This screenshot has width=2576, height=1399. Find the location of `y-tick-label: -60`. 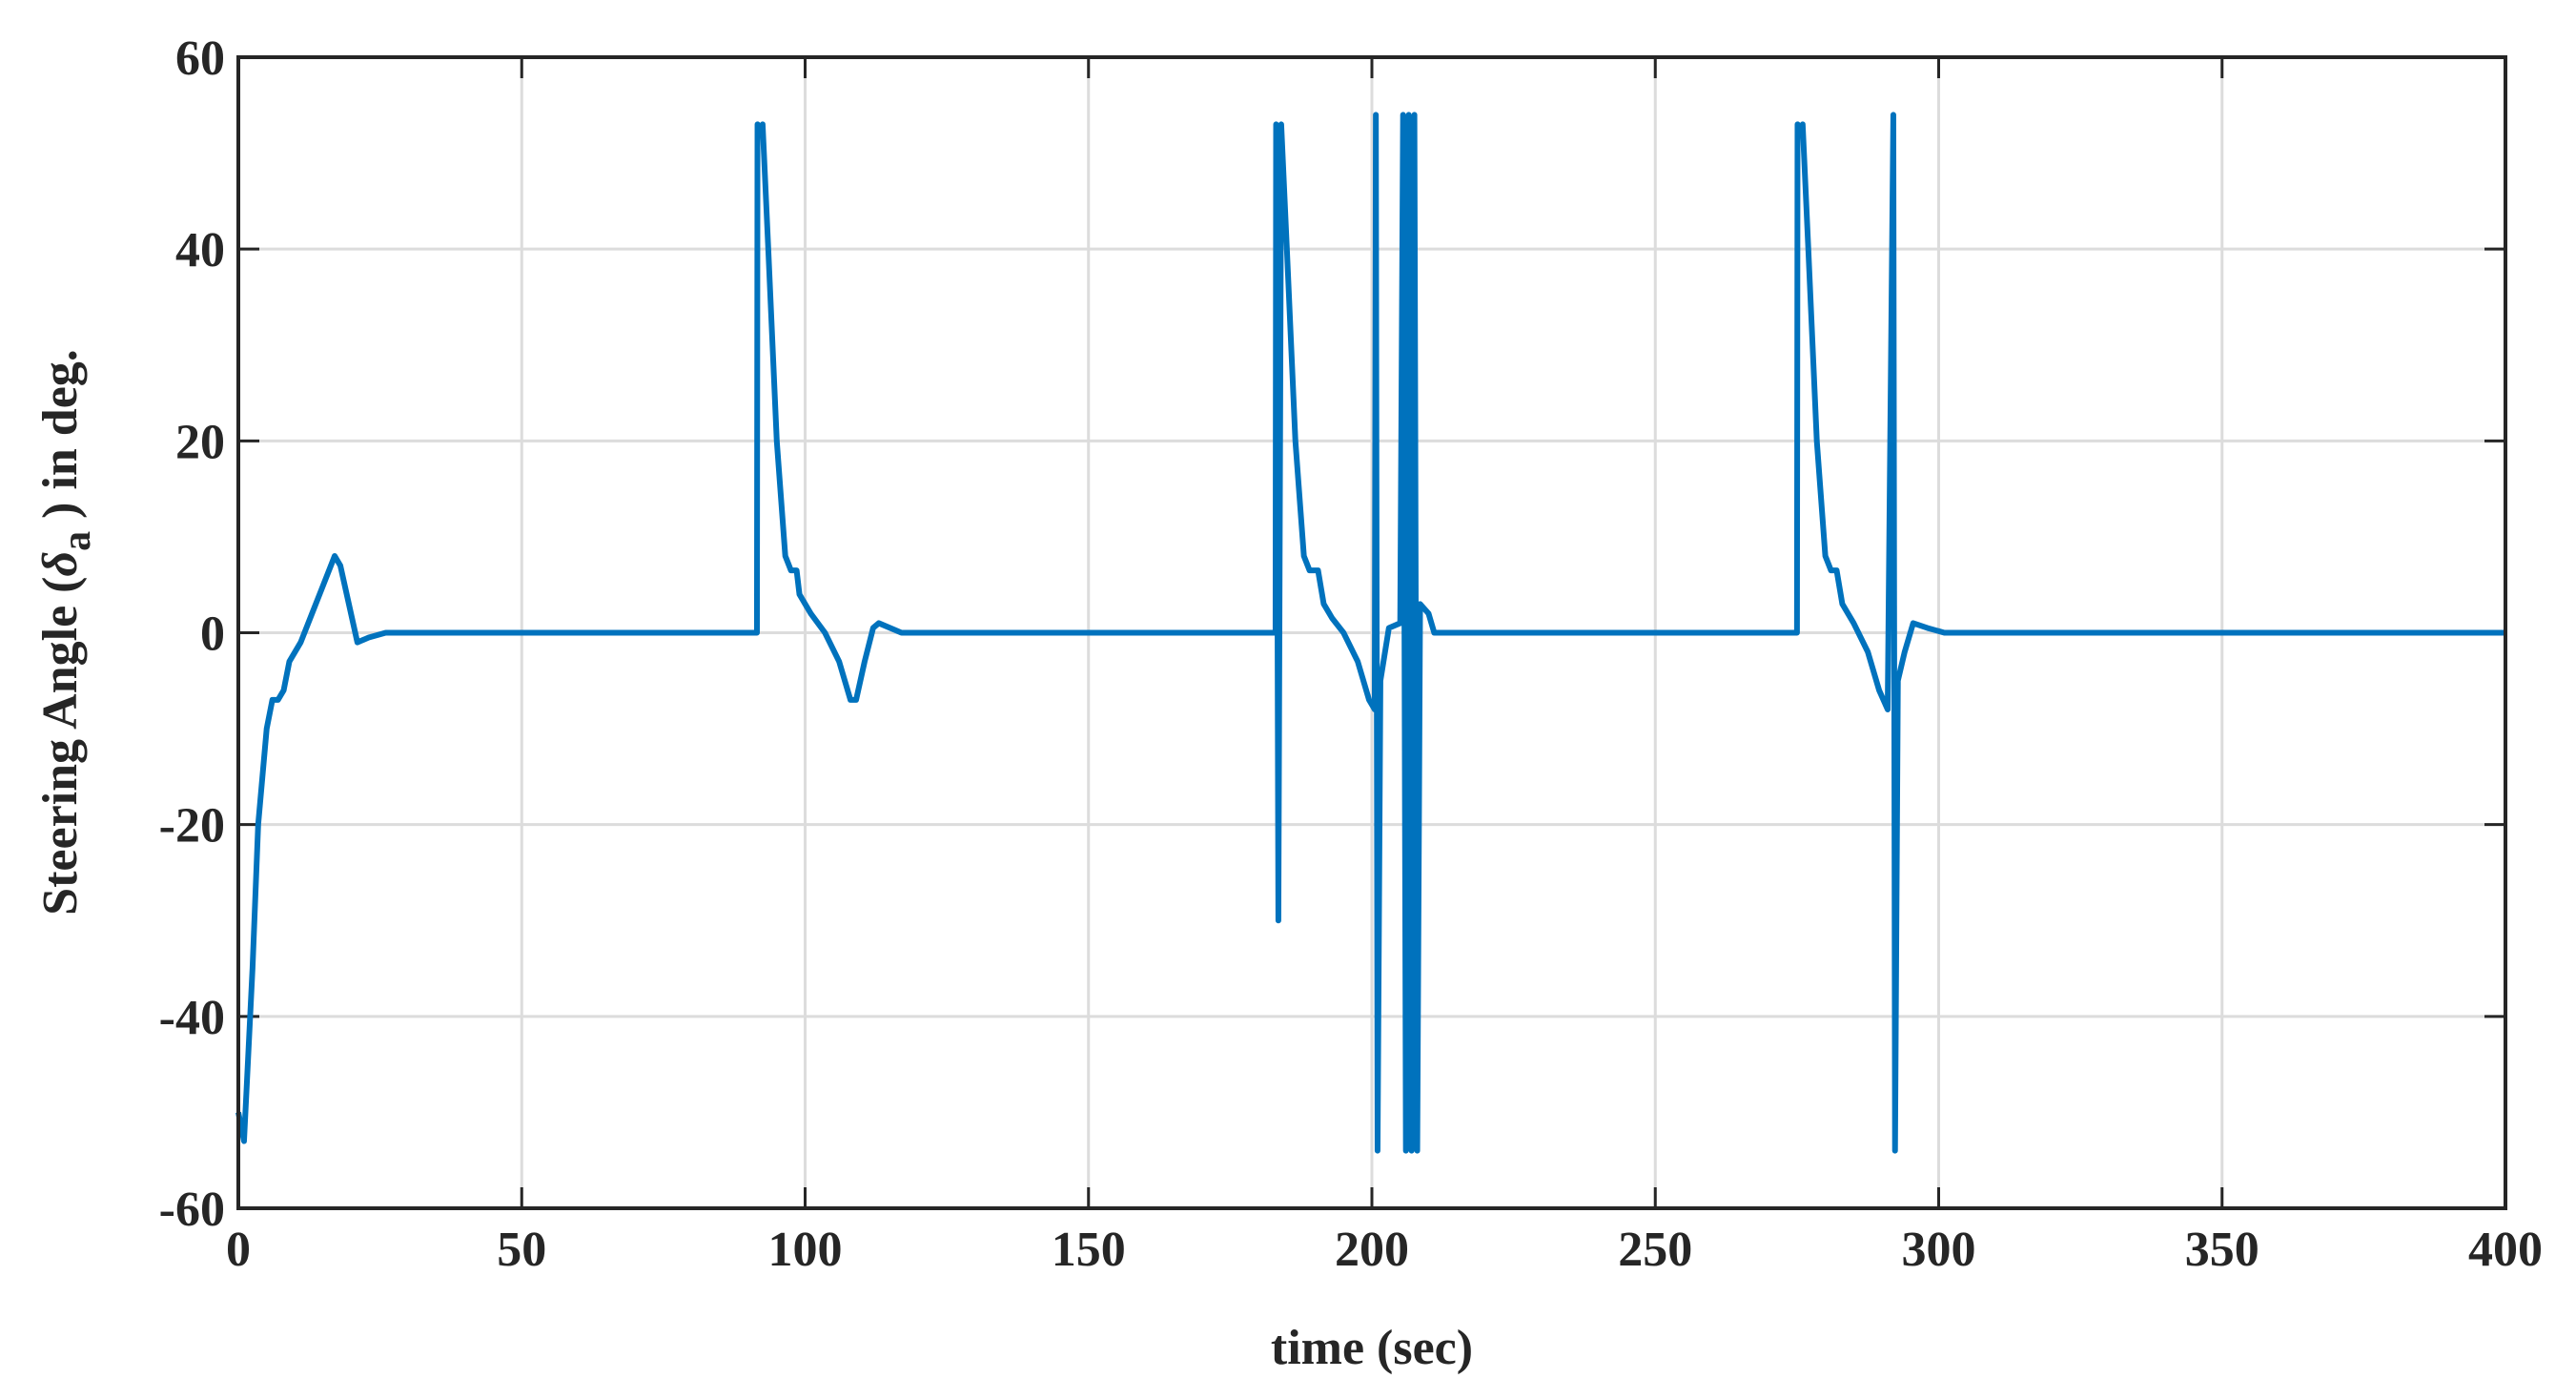

y-tick-label: -60 is located at coordinates (192, 1210).